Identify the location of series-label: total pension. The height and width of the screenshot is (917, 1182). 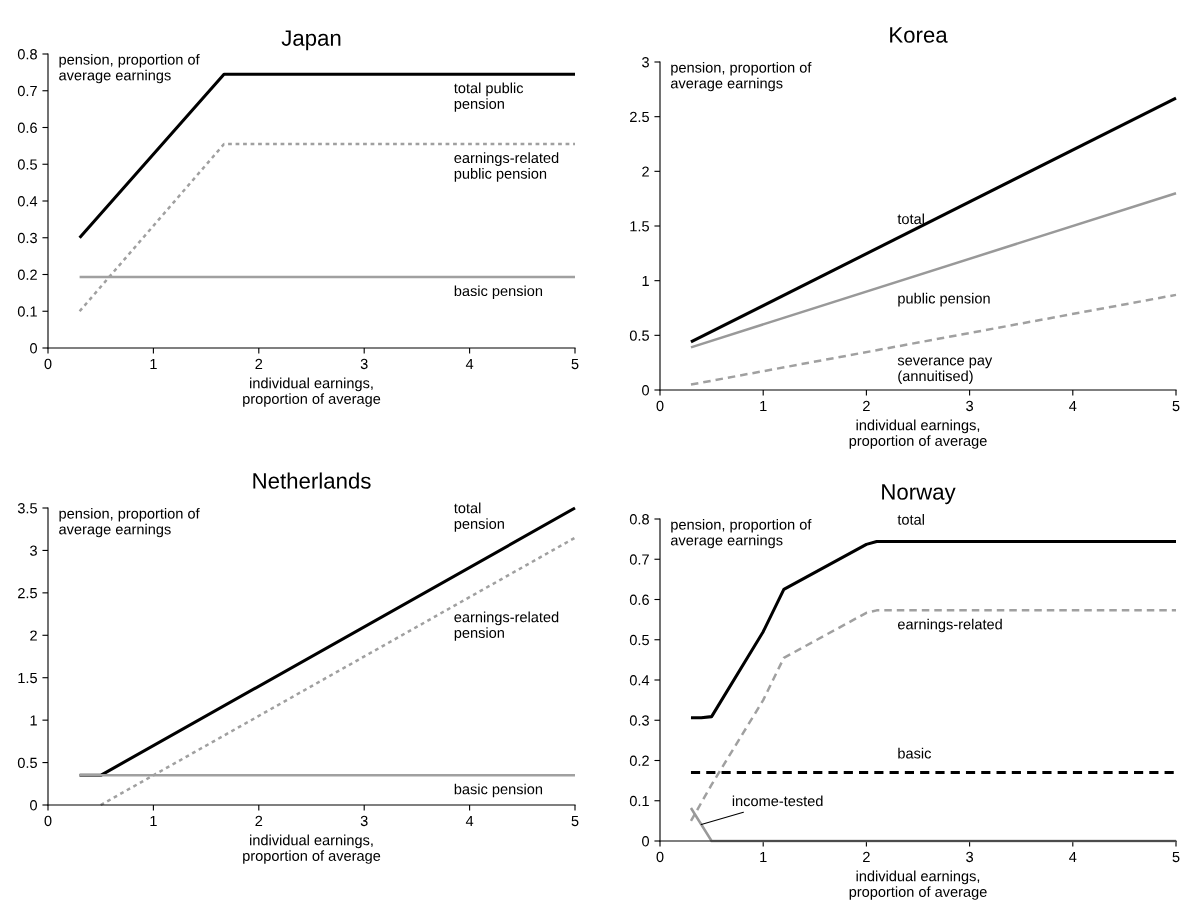
(479, 517).